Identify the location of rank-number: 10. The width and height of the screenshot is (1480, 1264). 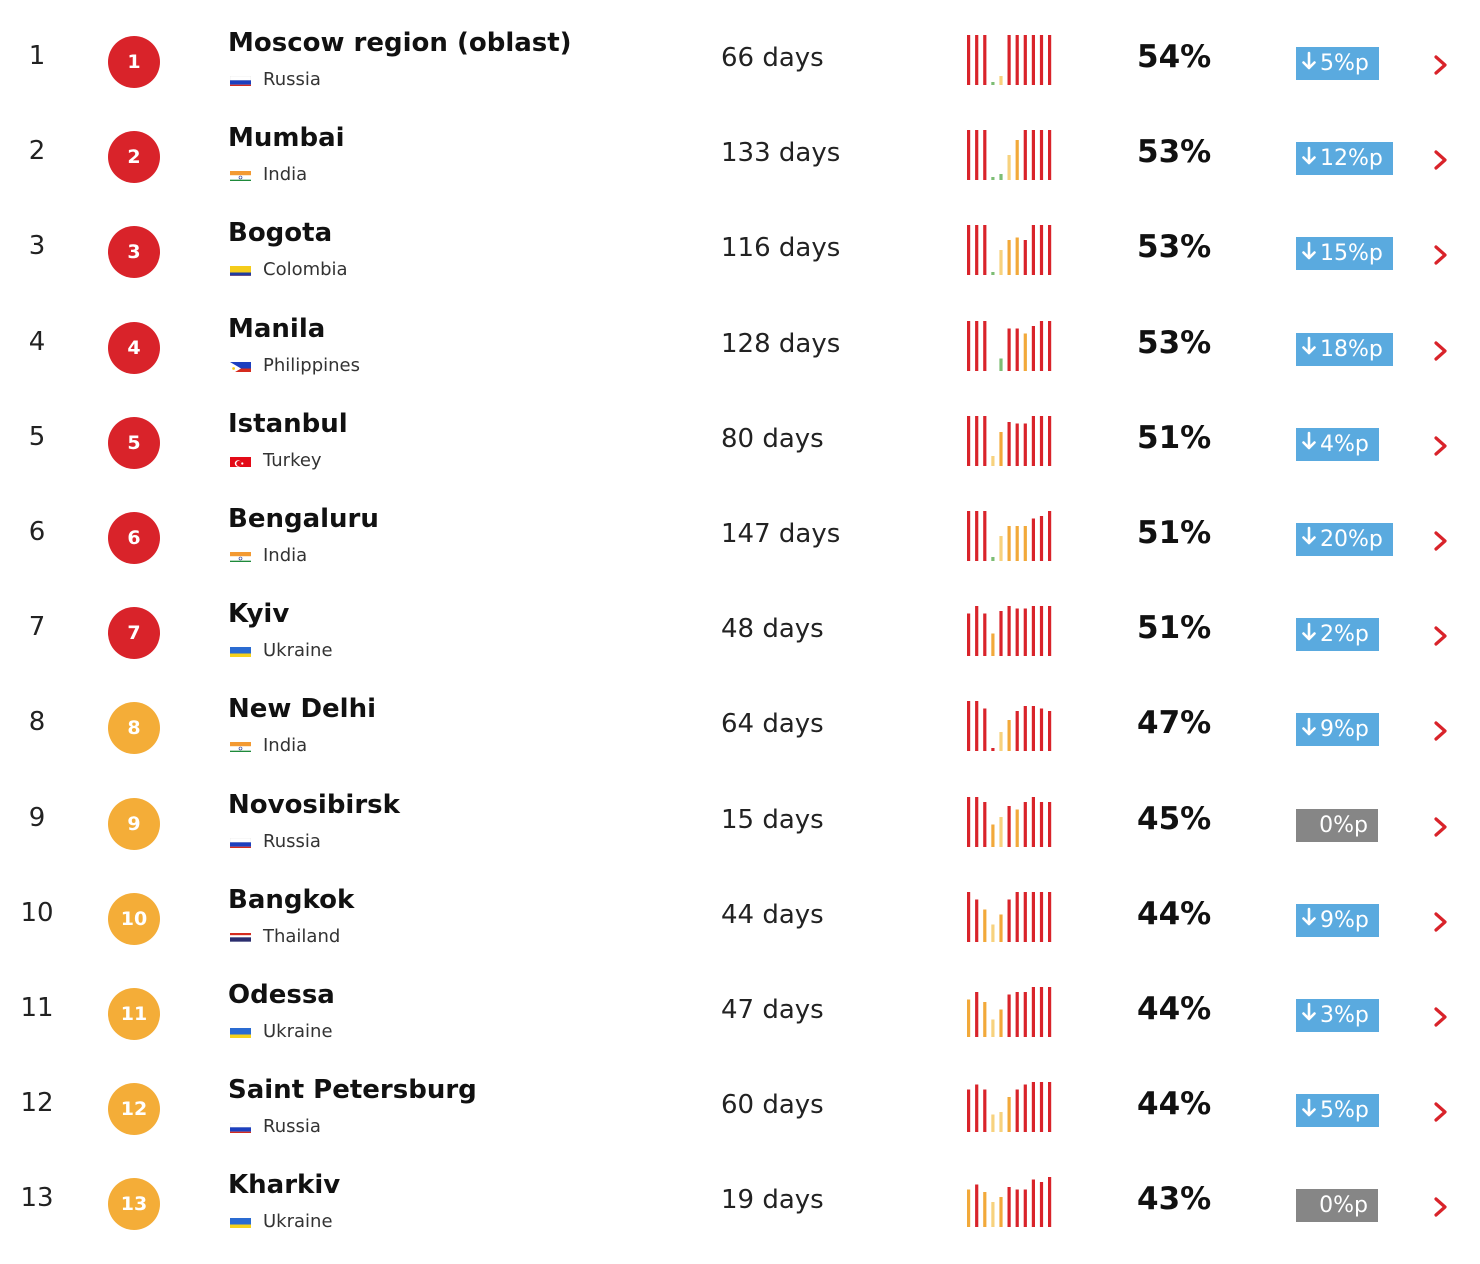
(37, 912).